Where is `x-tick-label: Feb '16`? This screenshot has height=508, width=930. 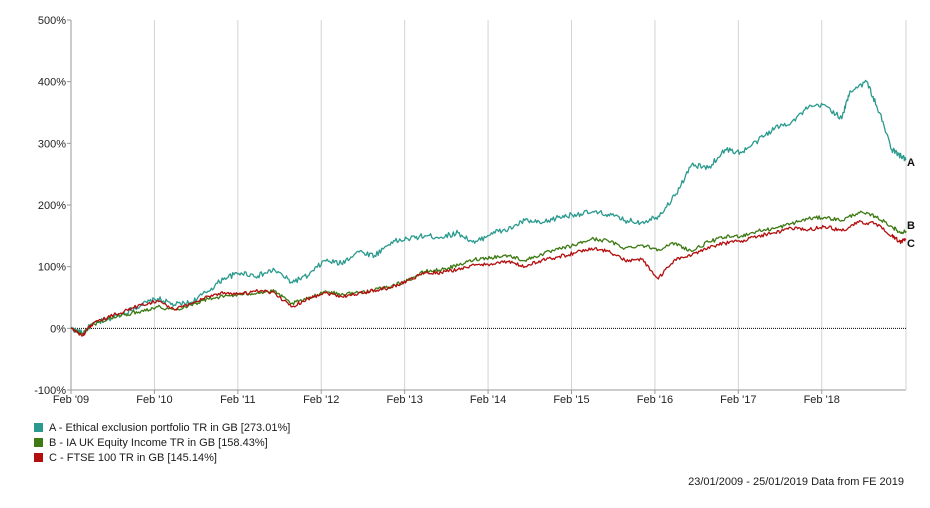 x-tick-label: Feb '16 is located at coordinates (655, 400).